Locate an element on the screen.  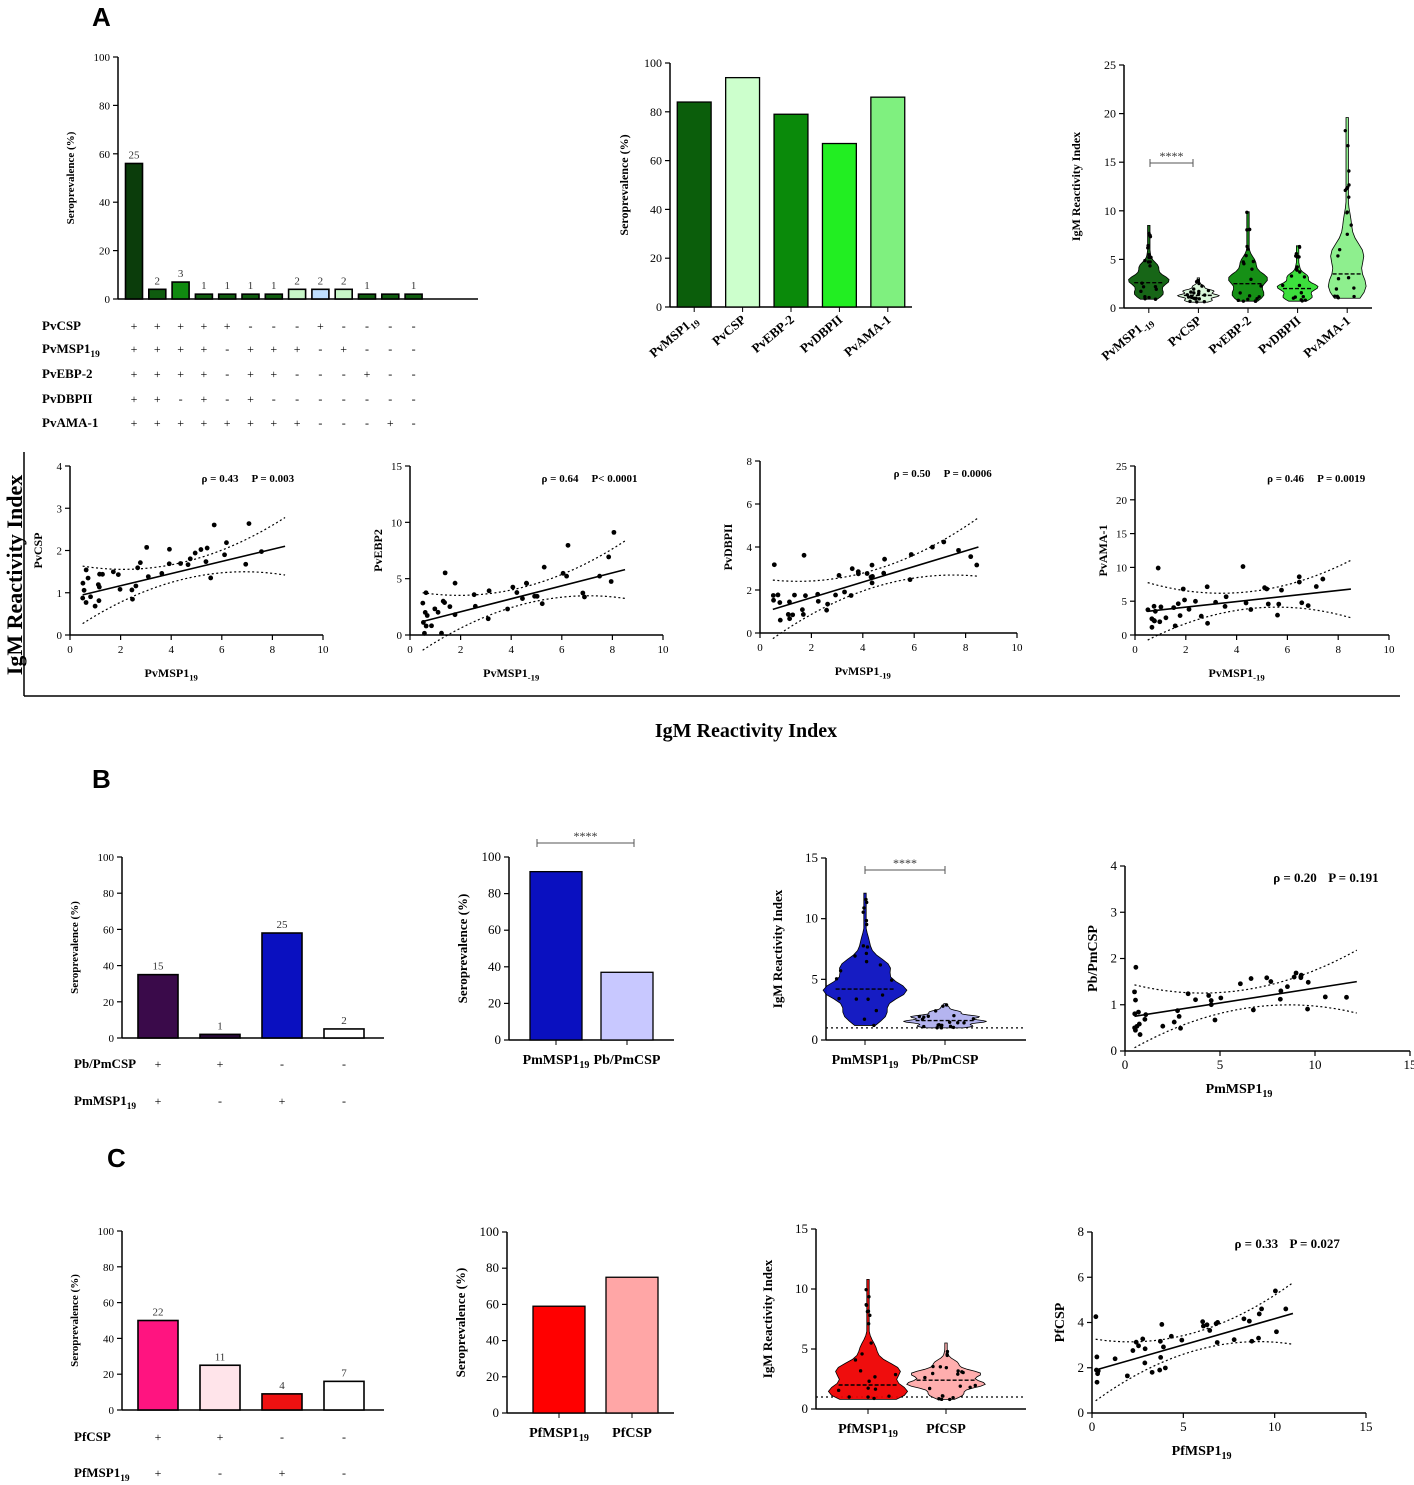
B1-bar-label: 25 is located at coordinates (283, 925).